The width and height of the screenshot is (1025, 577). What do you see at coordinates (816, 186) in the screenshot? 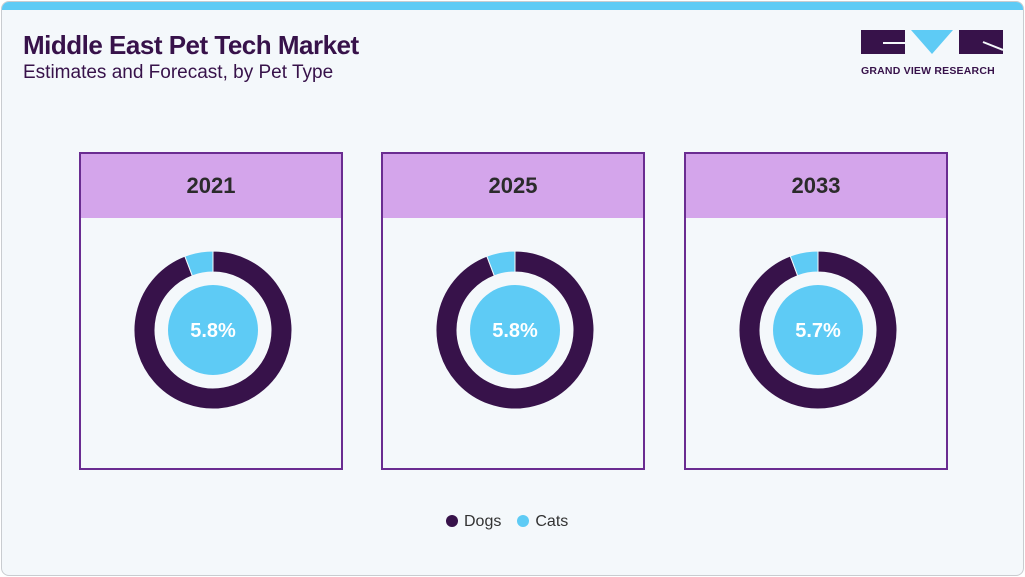
I see `panel-year: 2033` at bounding box center [816, 186].